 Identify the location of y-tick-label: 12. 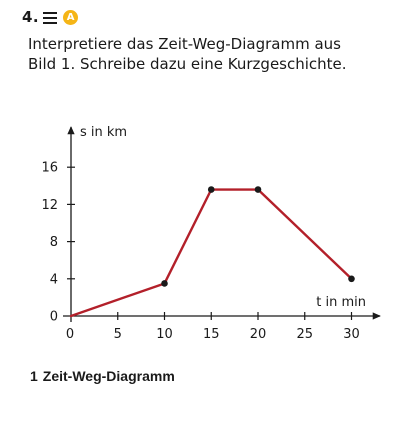
(49, 205).